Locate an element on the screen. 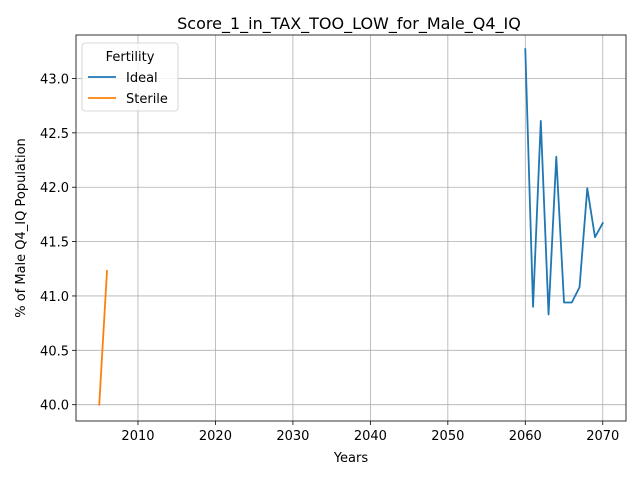 The height and width of the screenshot is (480, 640). legend-title: Fertility is located at coordinates (130, 57).